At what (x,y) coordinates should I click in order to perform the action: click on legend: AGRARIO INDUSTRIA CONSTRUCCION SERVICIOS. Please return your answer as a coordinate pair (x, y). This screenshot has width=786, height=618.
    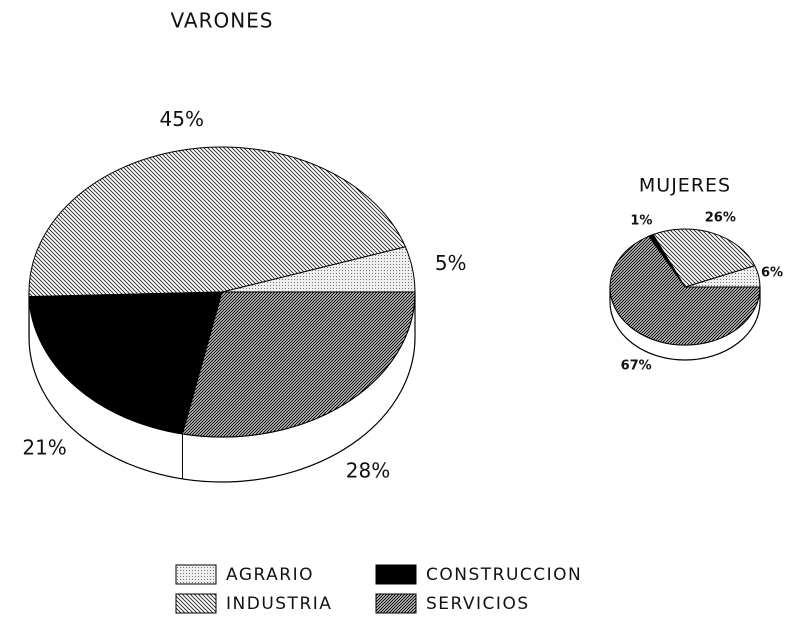
    Looking at the image, I should click on (378, 589).